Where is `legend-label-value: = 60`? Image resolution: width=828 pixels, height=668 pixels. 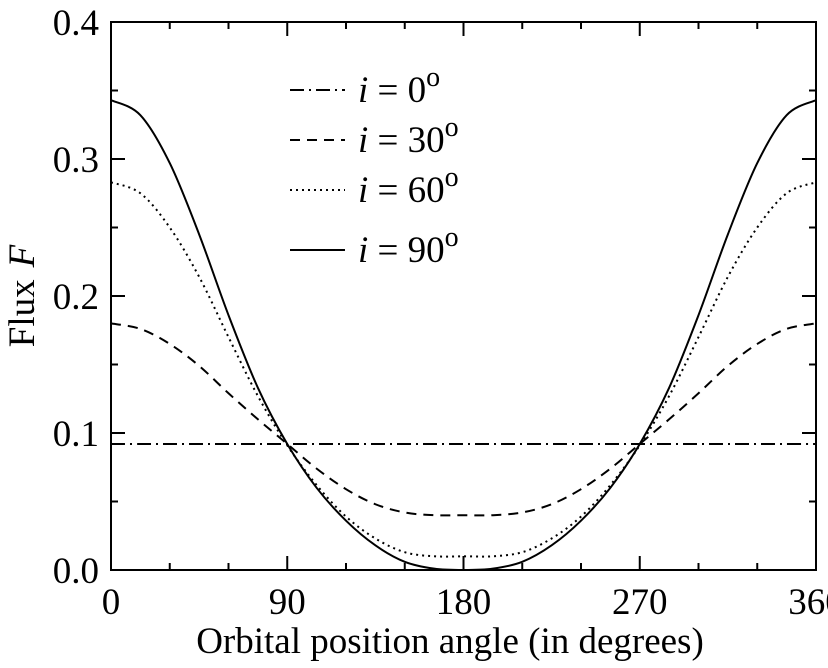 legend-label-value: = 60 is located at coordinates (406, 190).